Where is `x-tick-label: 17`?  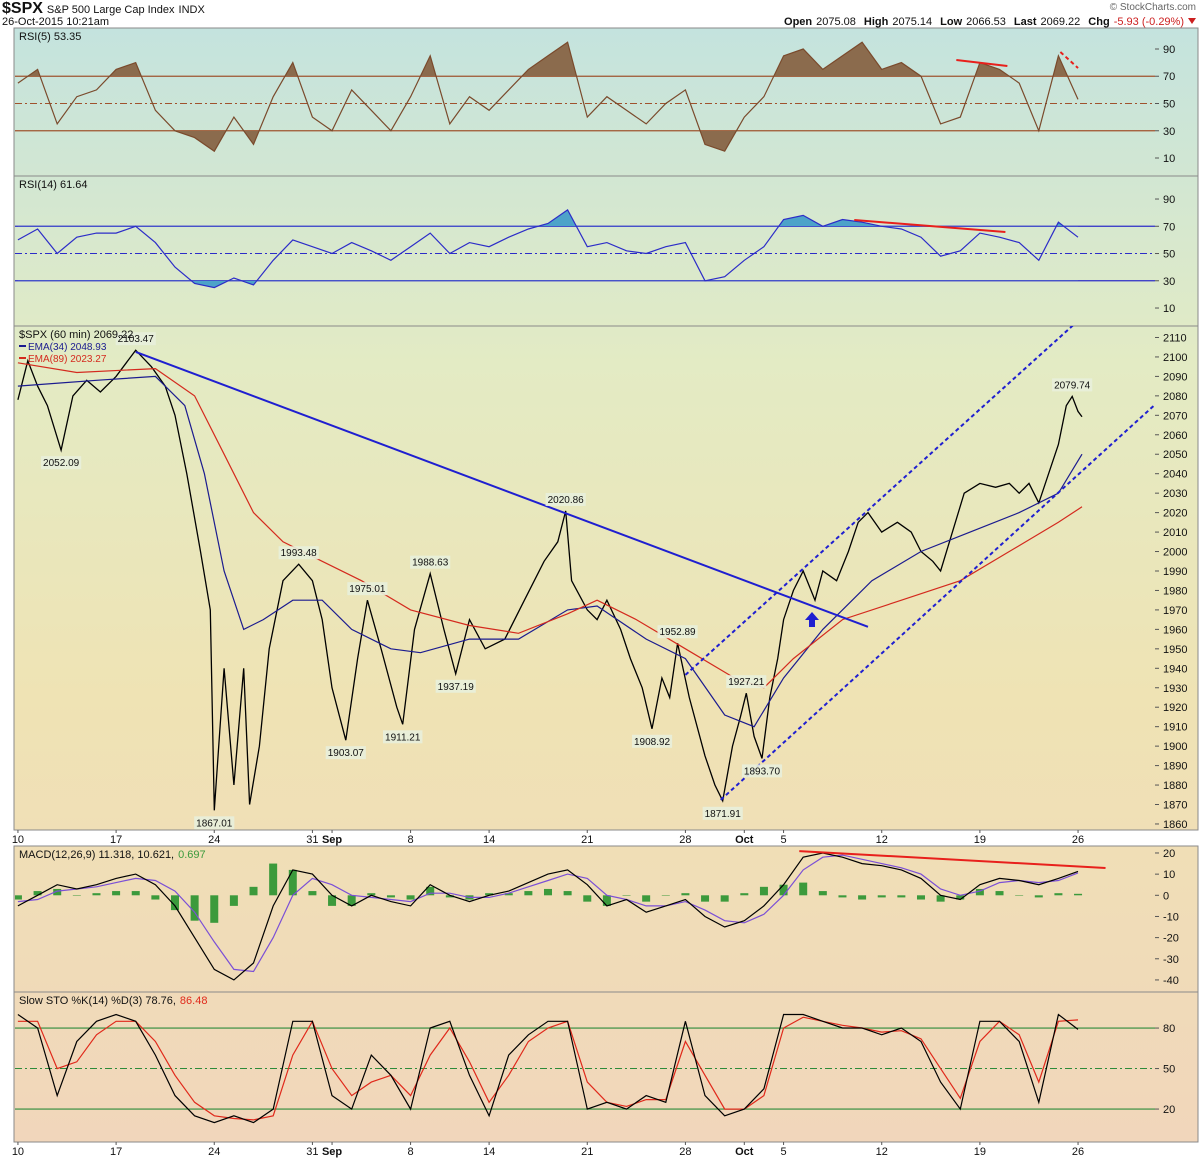
x-tick-label: 17 is located at coordinates (116, 1152).